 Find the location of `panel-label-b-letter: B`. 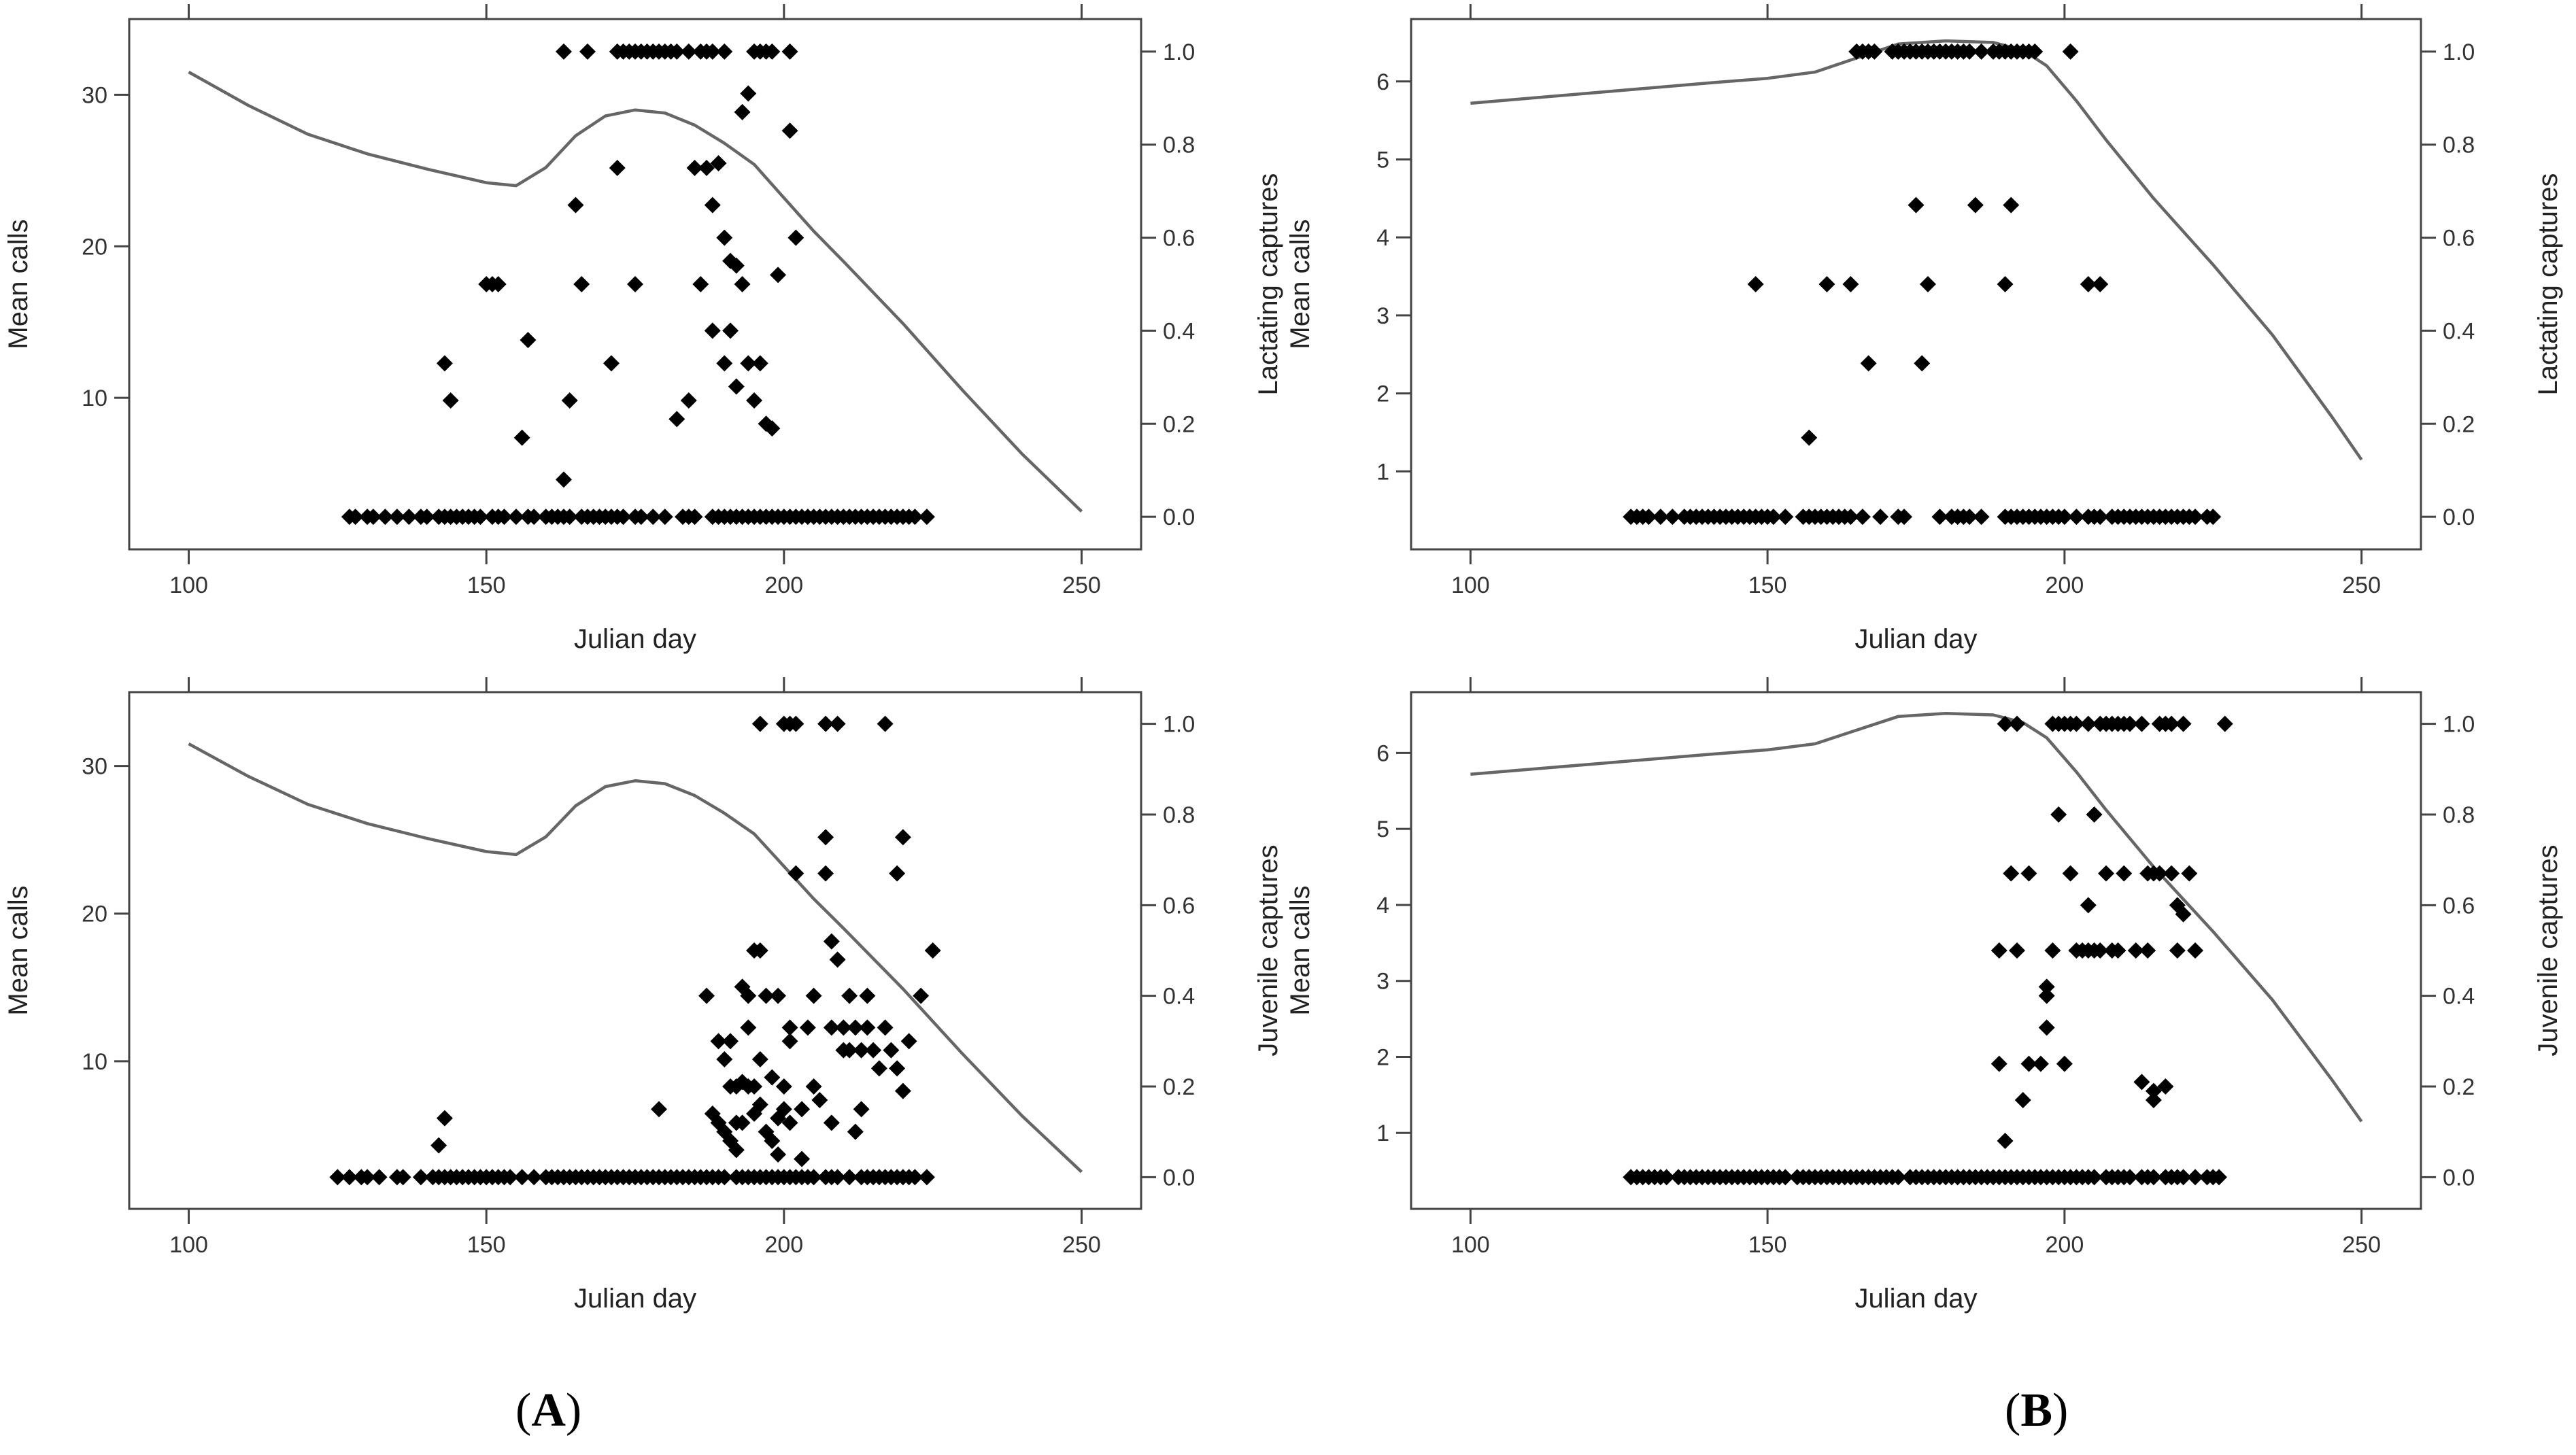

panel-label-b-letter: B is located at coordinates (2036, 1411).